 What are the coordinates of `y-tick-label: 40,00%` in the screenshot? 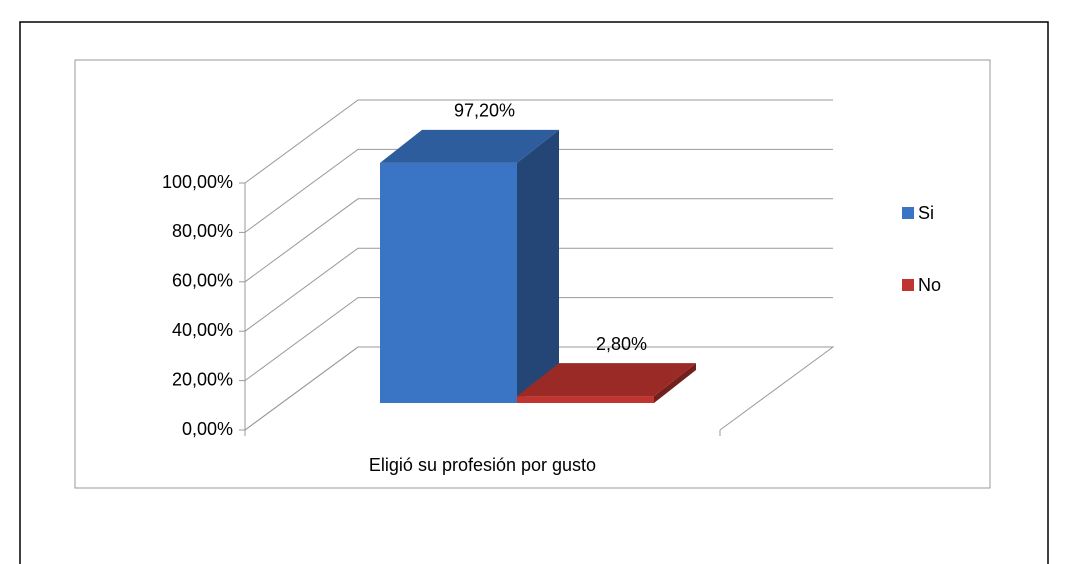 It's located at (202, 330).